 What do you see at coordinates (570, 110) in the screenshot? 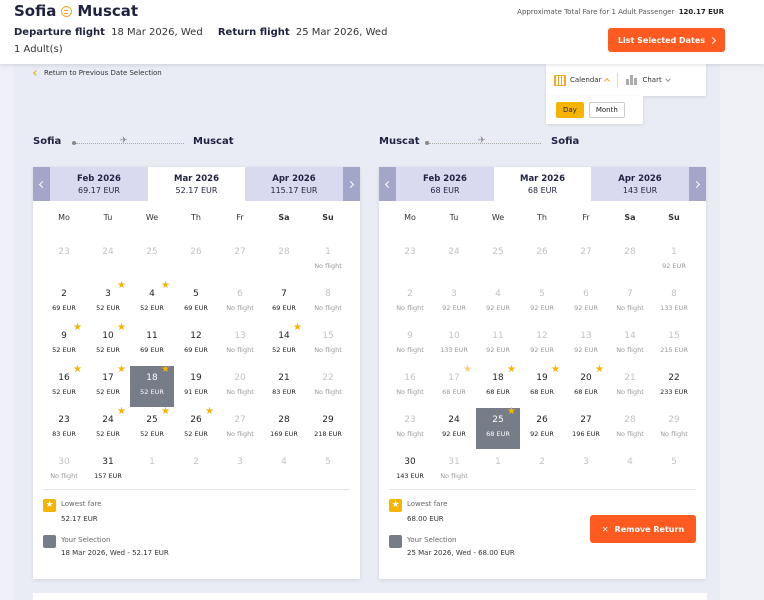
I see `day-mode-button: Day` at bounding box center [570, 110].